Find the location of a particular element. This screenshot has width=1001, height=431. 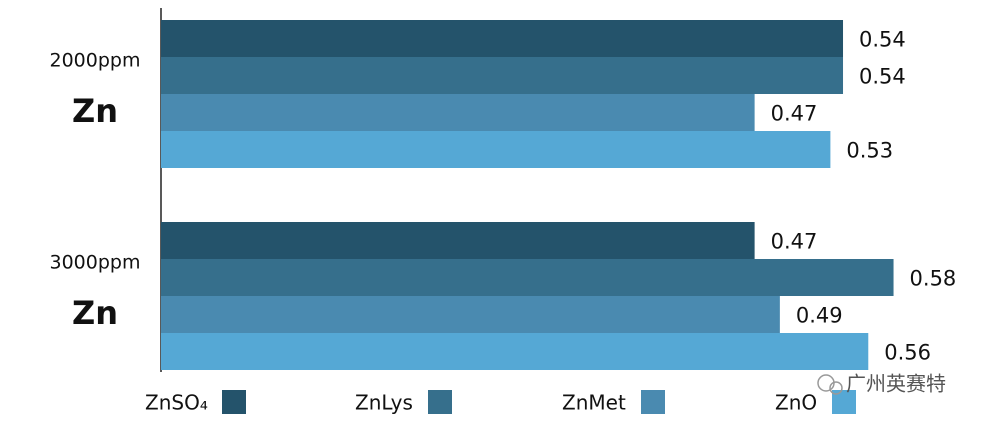

watermark: 广州英赛特 is located at coordinates (881, 384).